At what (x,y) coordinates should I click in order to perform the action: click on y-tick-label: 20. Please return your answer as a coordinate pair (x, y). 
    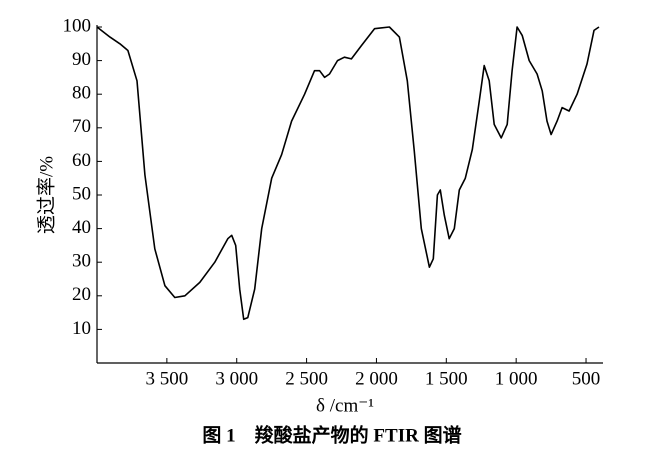
    Looking at the image, I should click on (81, 294).